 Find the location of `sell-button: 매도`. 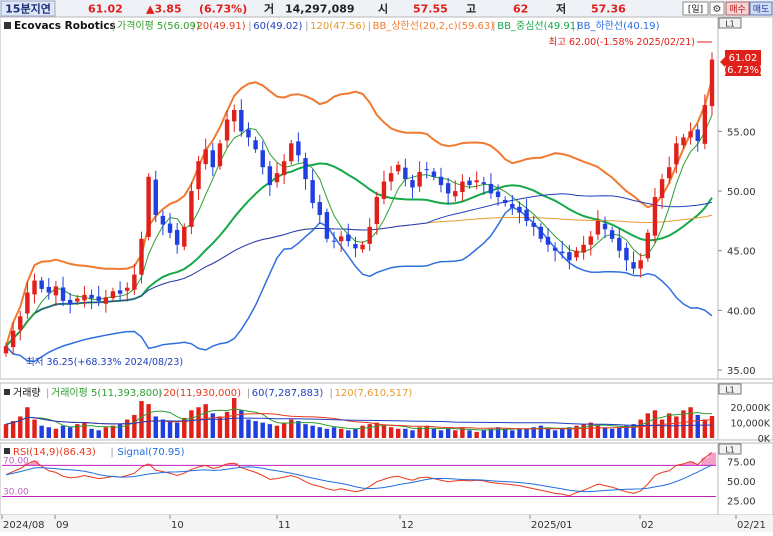

sell-button: 매도 is located at coordinates (761, 8).